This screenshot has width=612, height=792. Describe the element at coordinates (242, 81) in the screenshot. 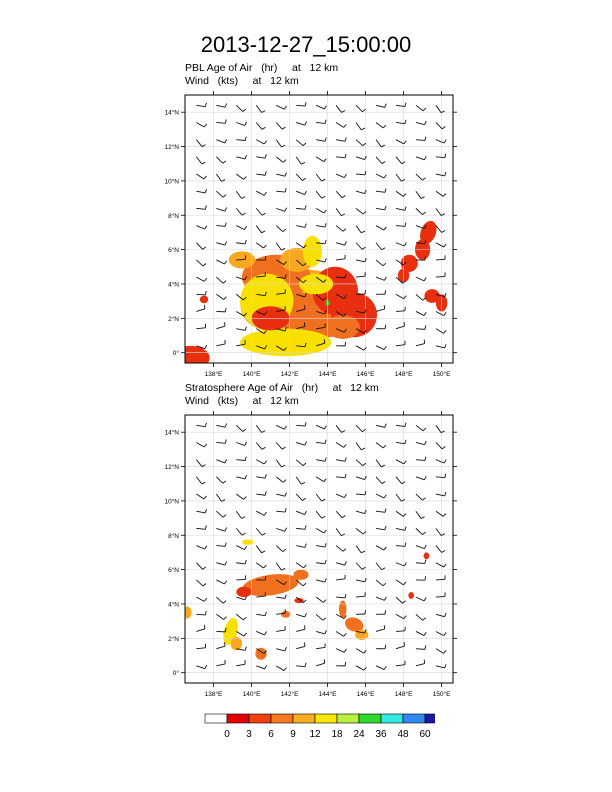

I see `panel1-wind-label: Wind (kts) at 12 km` at that location.